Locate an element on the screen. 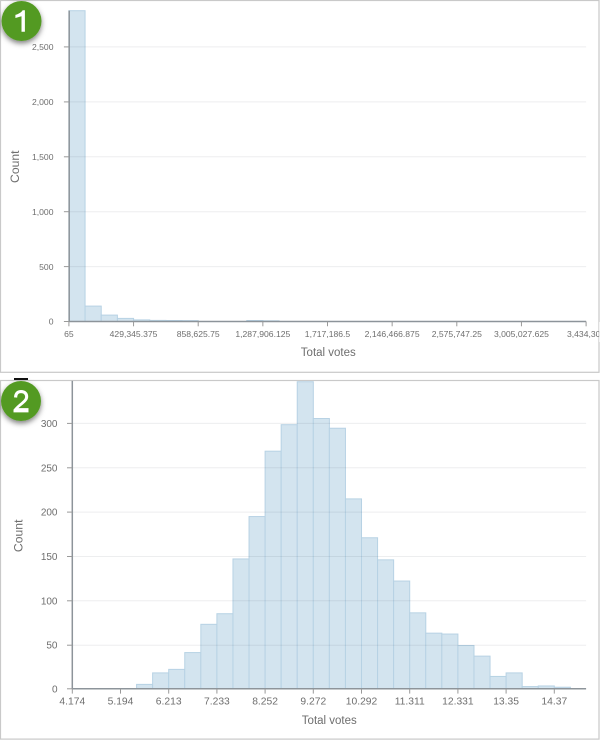 The image size is (600, 747). svg-text: 2,575,747.25 is located at coordinates (457, 334).